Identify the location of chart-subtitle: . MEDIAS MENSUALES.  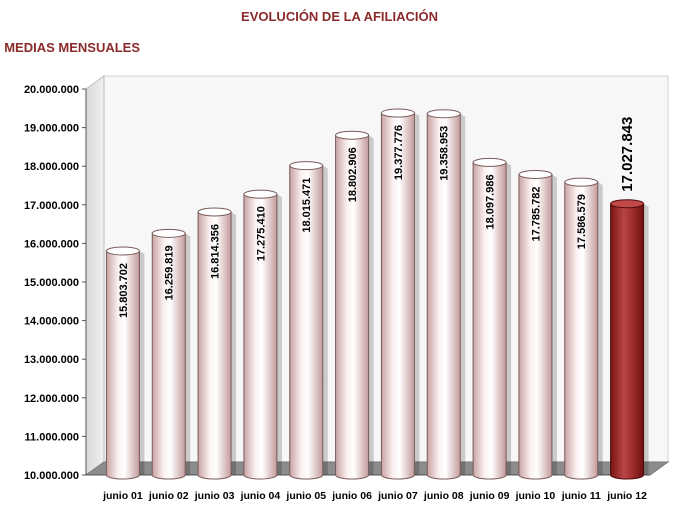
(70, 47).